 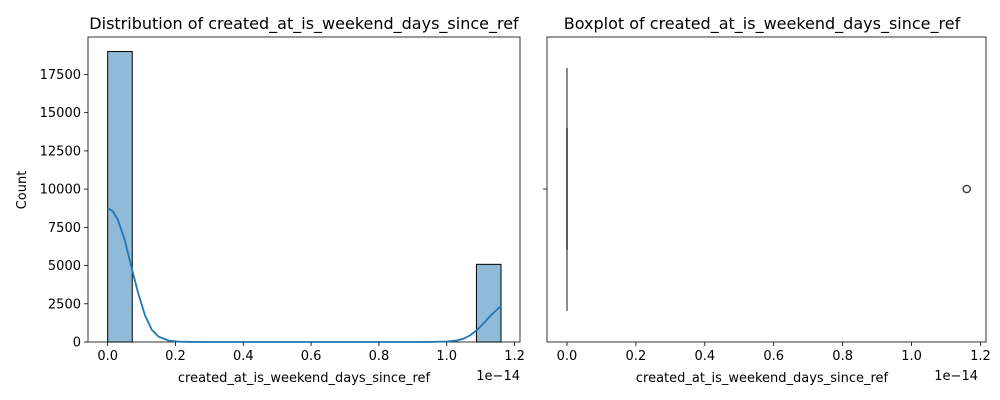 What do you see at coordinates (304, 378) in the screenshot?
I see `histogram-x-axis-label: created_at_is_weekend_days_since_ref` at bounding box center [304, 378].